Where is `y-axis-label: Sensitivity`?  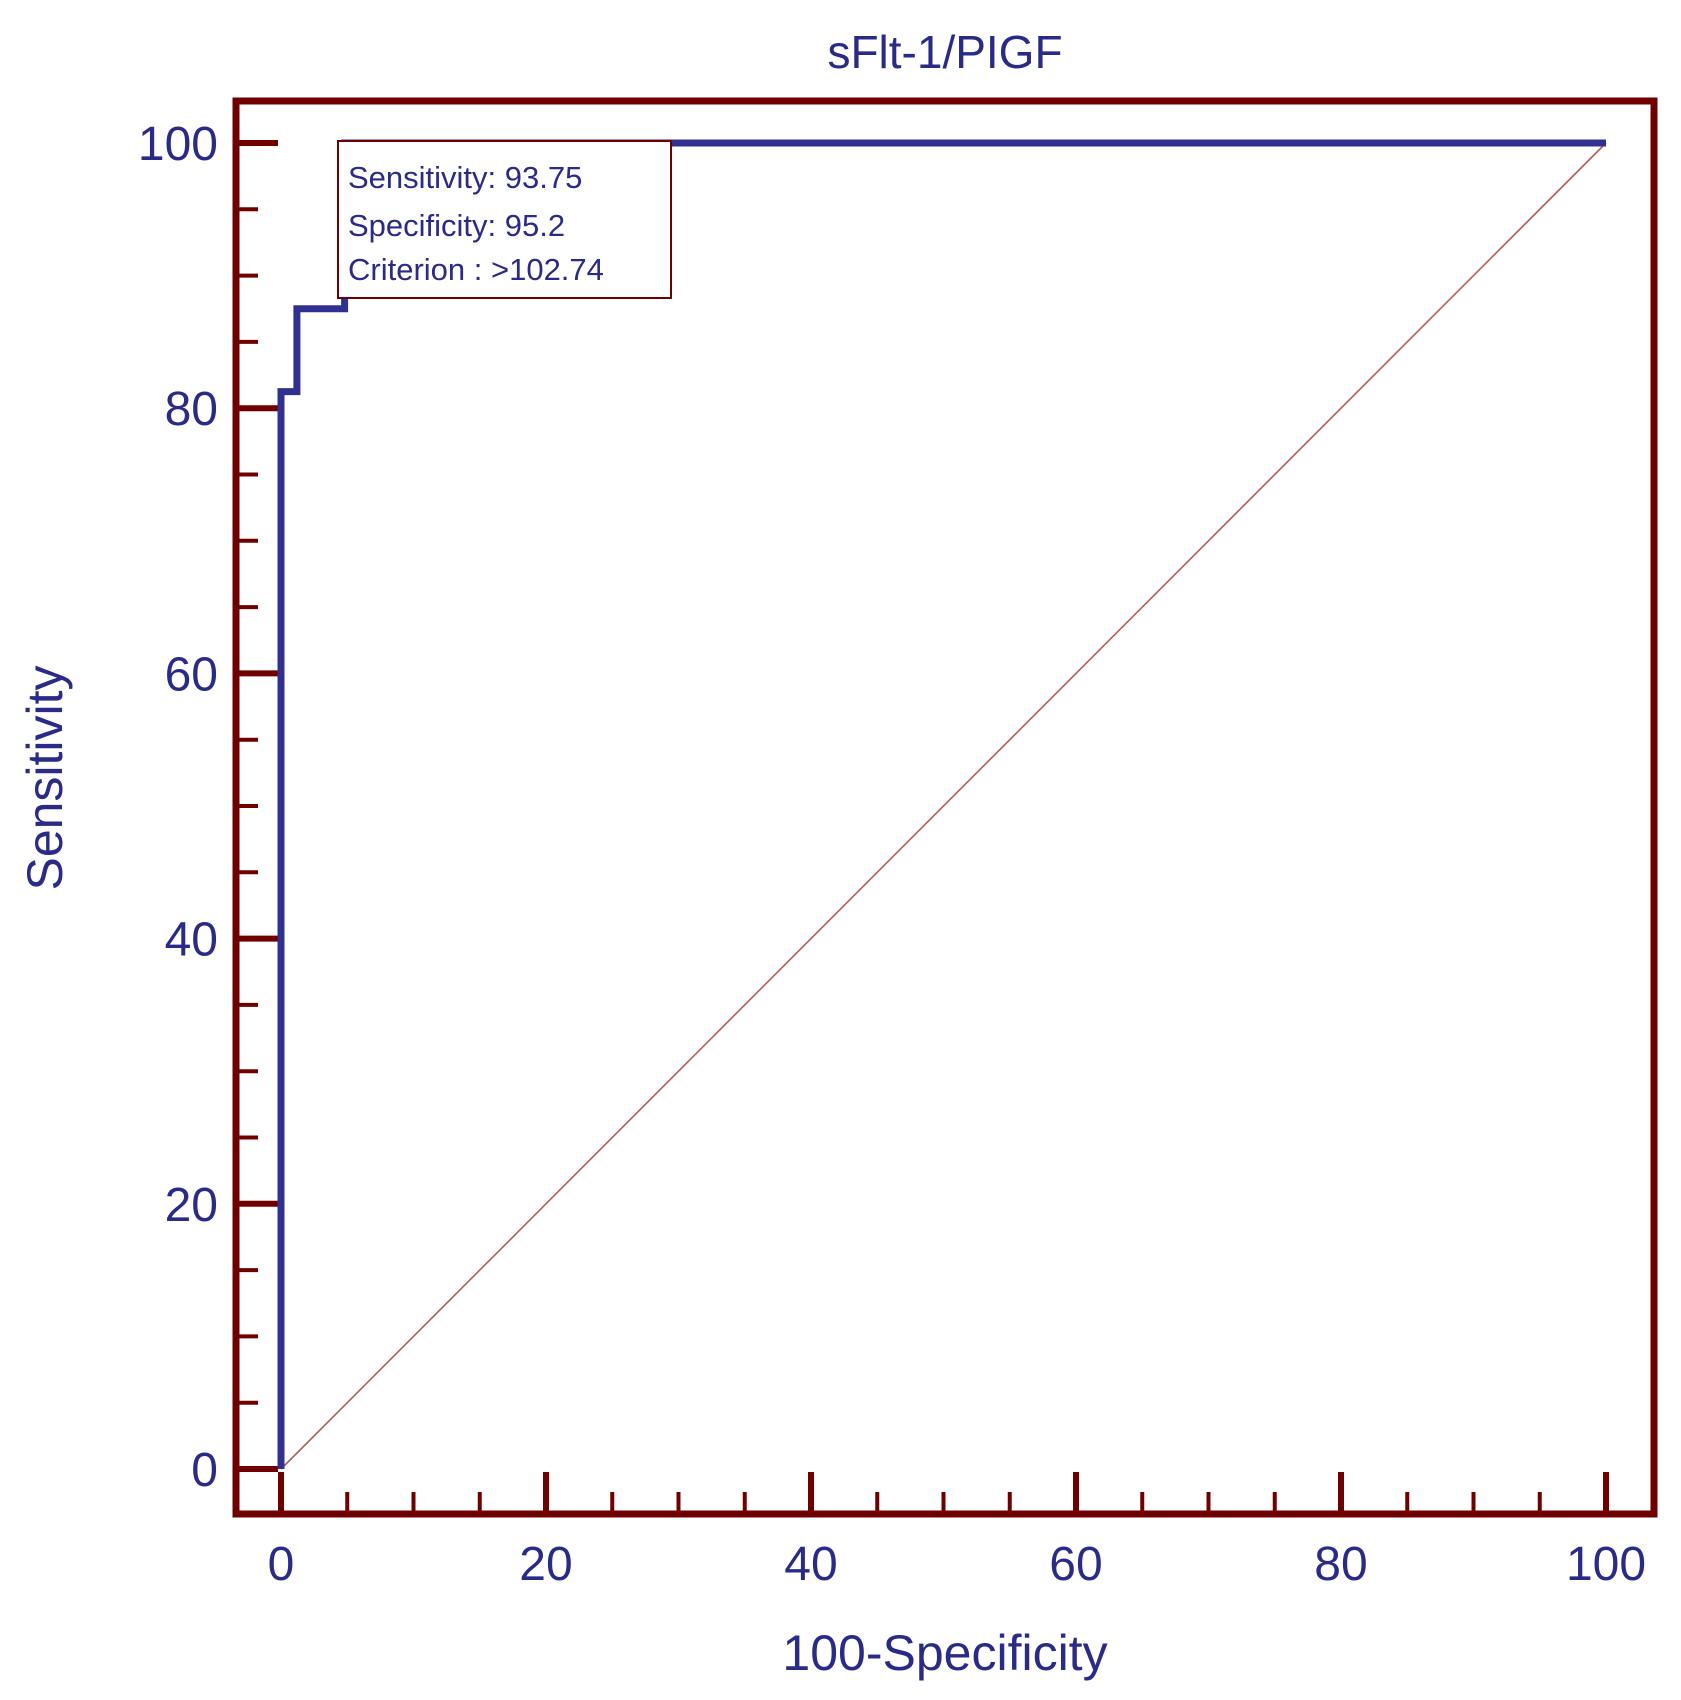 y-axis-label: Sensitivity is located at coordinates (45, 777).